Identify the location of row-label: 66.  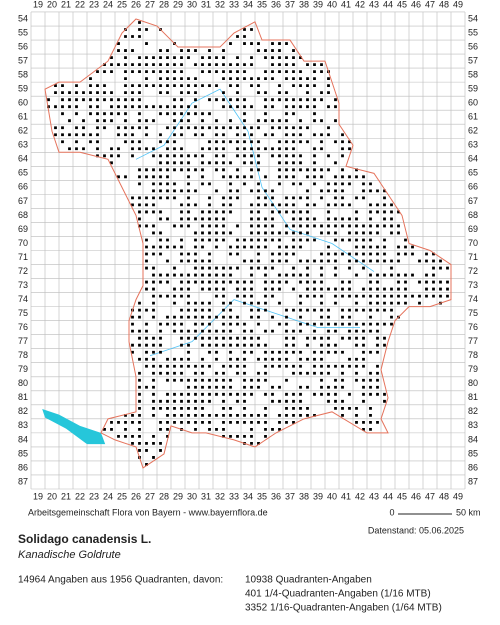
(23, 187).